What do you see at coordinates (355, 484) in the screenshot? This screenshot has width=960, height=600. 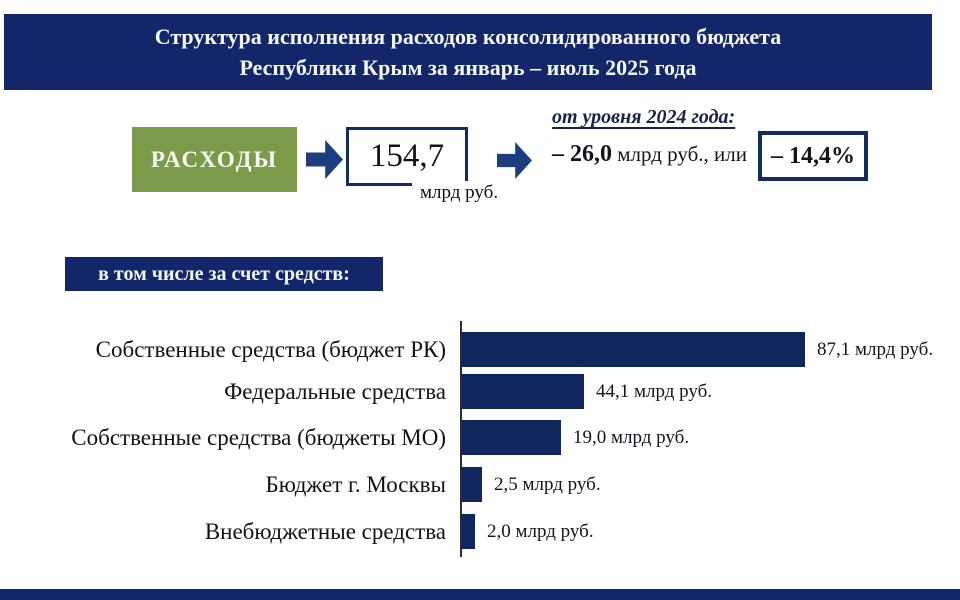 I see `category-label: Бюджет г. Москвы` at bounding box center [355, 484].